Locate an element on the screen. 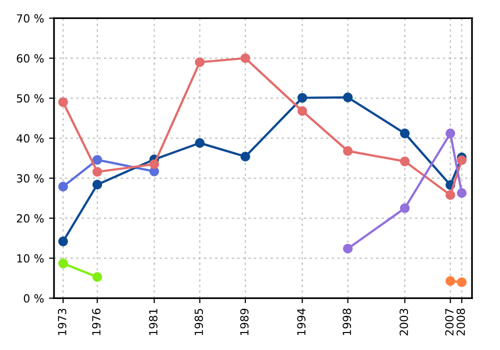  y-tick-label: 40 % is located at coordinates (30, 138).